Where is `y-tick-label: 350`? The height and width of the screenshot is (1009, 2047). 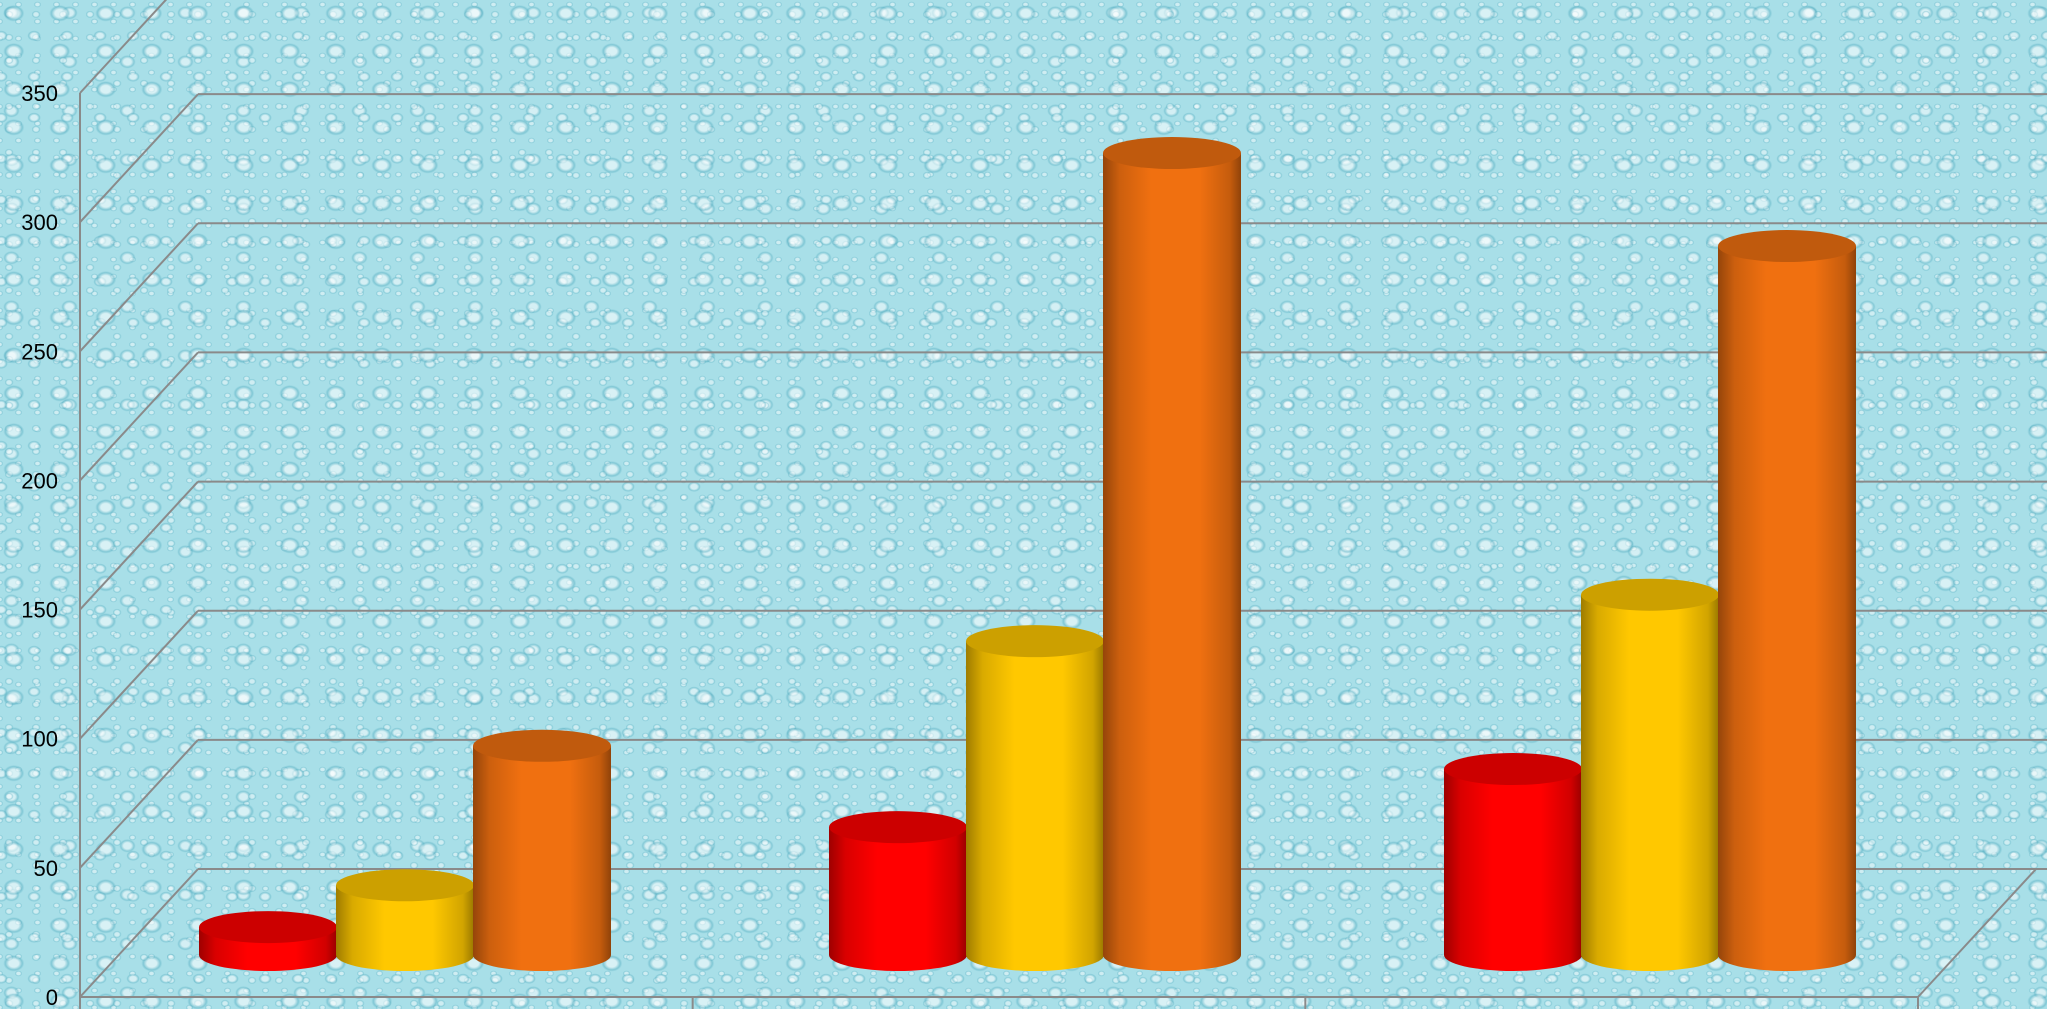 y-tick-label: 350 is located at coordinates (39, 93).